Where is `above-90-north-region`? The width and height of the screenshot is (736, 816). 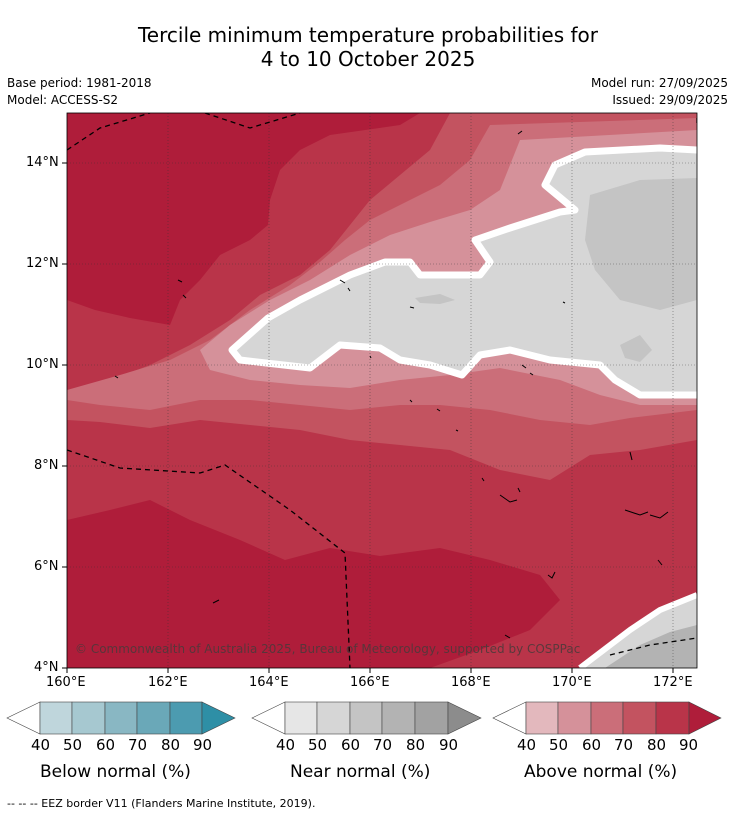 above-90-north-region is located at coordinates (243, 219).